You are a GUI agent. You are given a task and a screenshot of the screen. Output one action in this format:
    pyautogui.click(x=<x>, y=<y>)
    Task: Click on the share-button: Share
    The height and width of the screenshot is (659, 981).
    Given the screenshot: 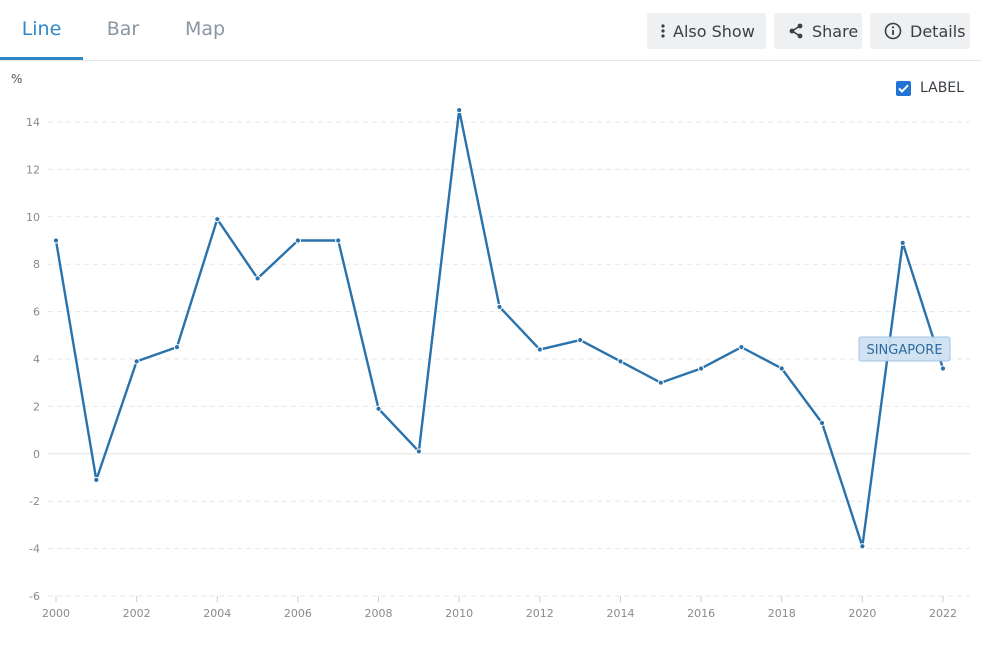 What is the action you would take?
    pyautogui.click(x=818, y=31)
    